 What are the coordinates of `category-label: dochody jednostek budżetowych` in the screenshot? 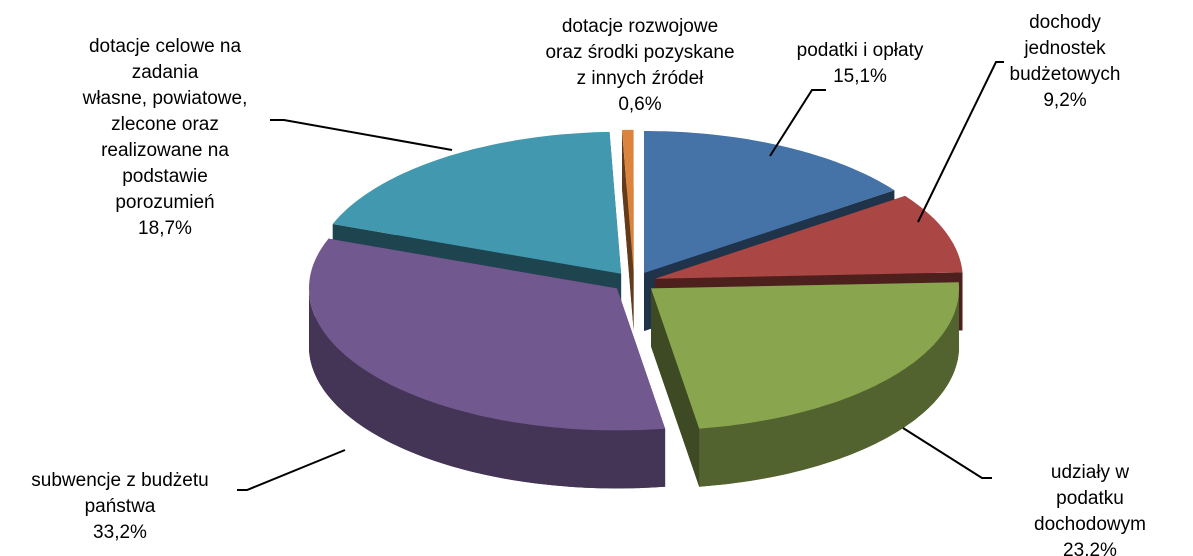 It's located at (1065, 48).